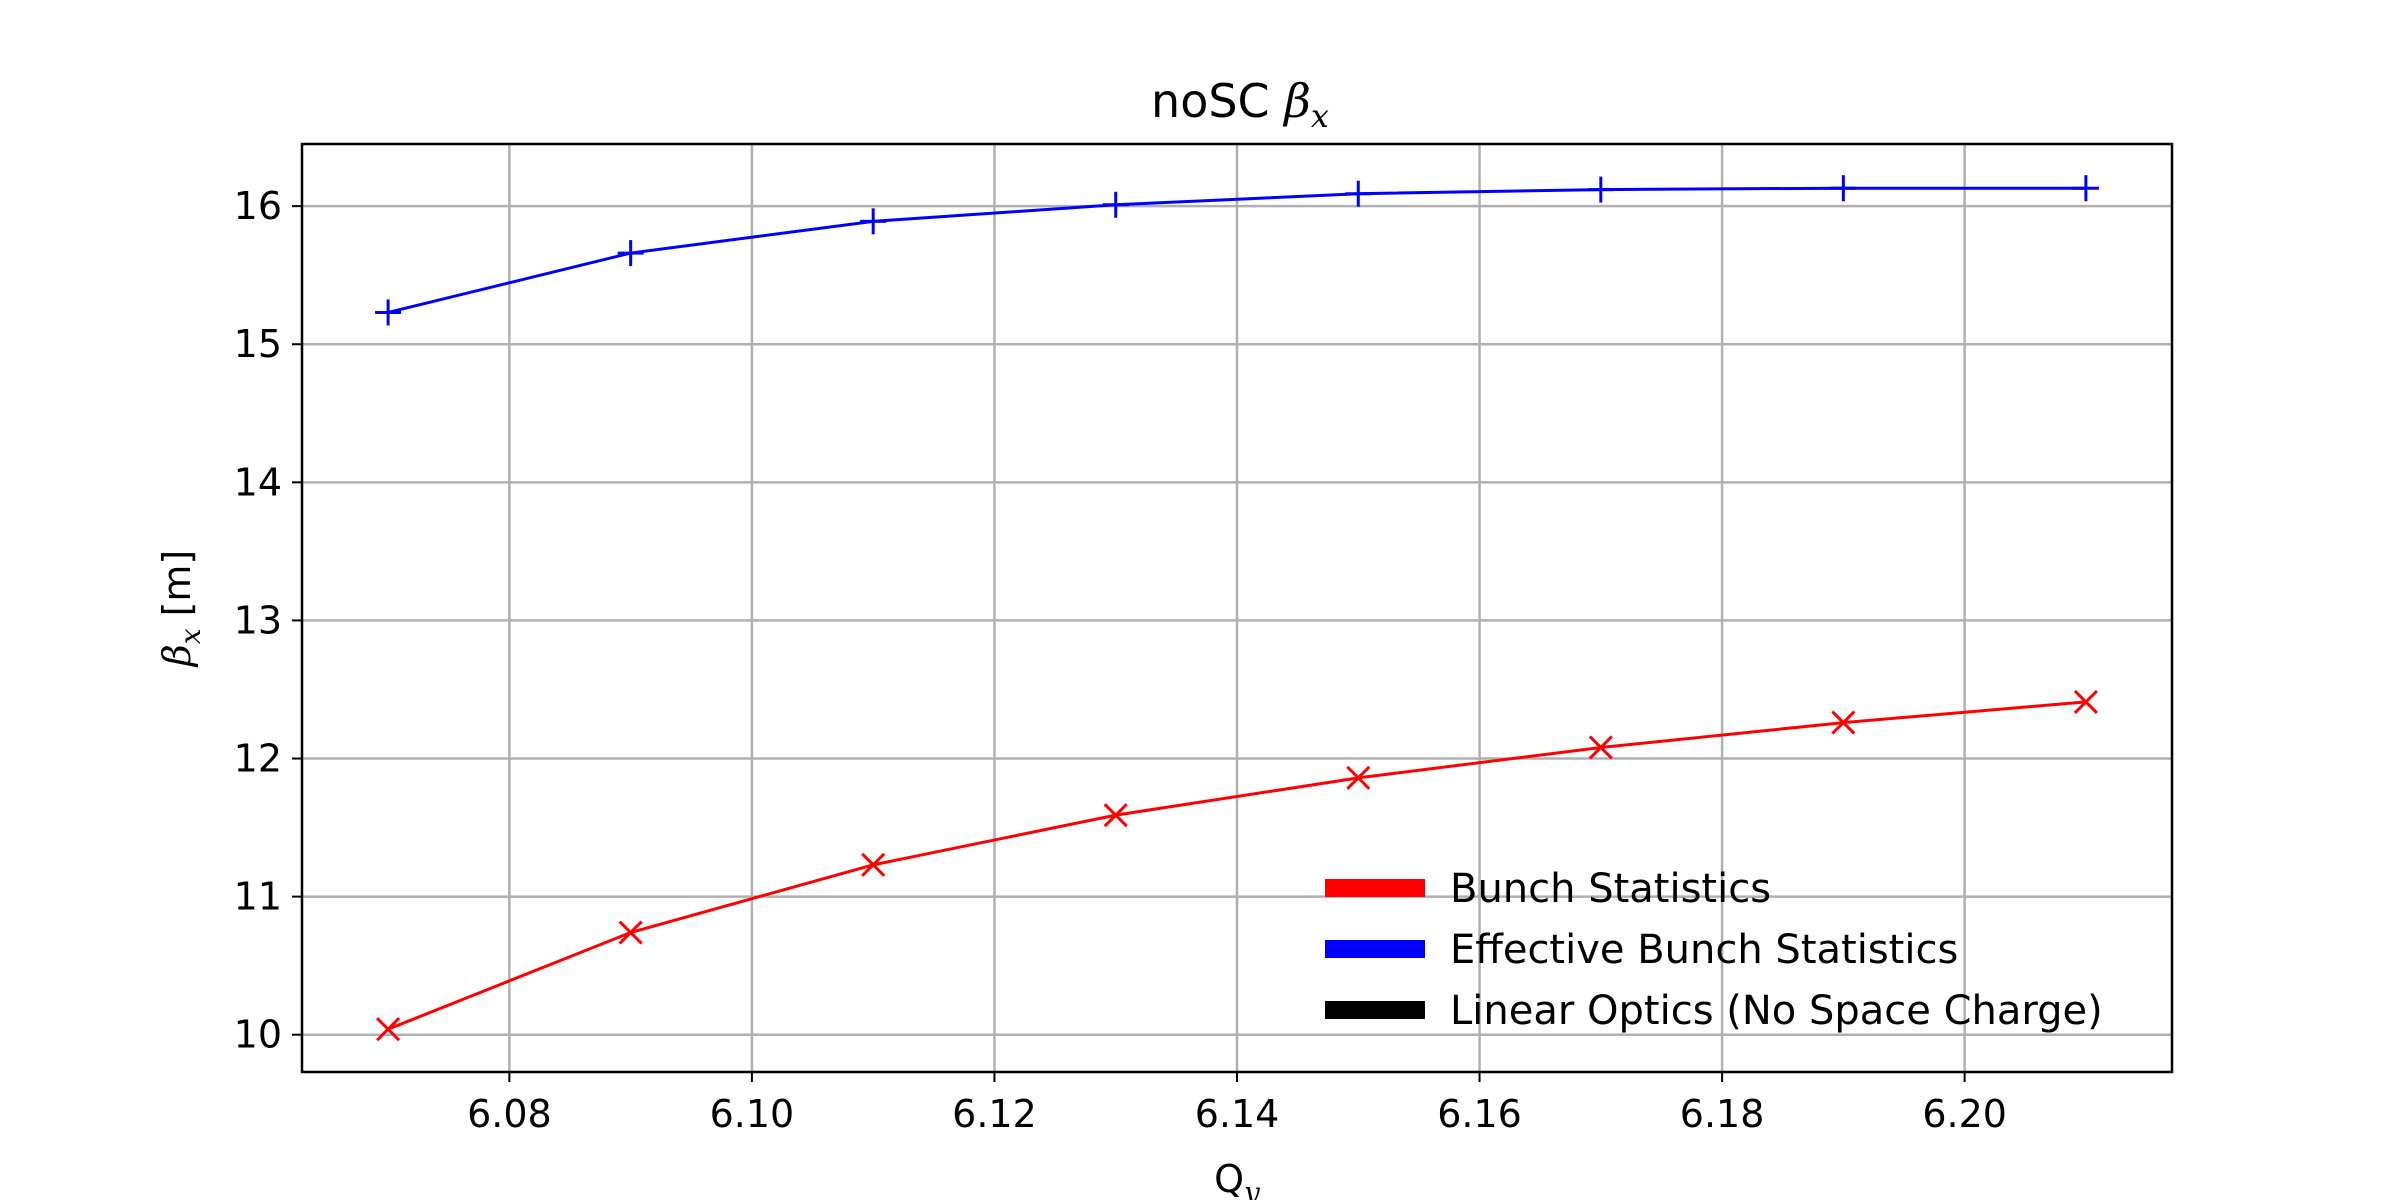 This screenshot has height=1200, width=2400. What do you see at coordinates (994, 1114) in the screenshot?
I see `x-tick-label: 6.12` at bounding box center [994, 1114].